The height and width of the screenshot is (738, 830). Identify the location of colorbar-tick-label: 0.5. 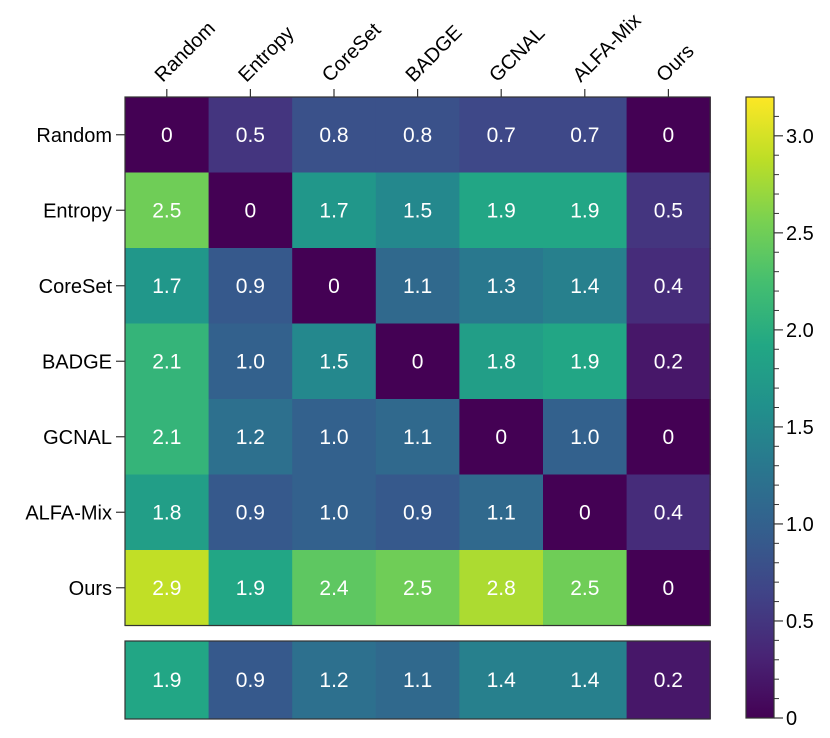
(800, 622).